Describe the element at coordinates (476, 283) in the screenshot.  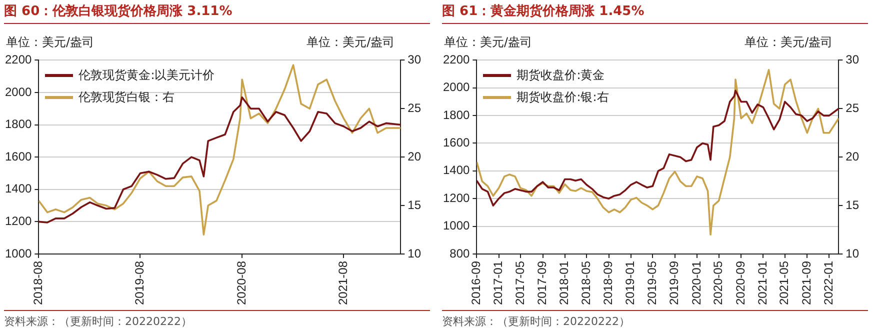
I see `x-tick-label: 2016-09` at that location.